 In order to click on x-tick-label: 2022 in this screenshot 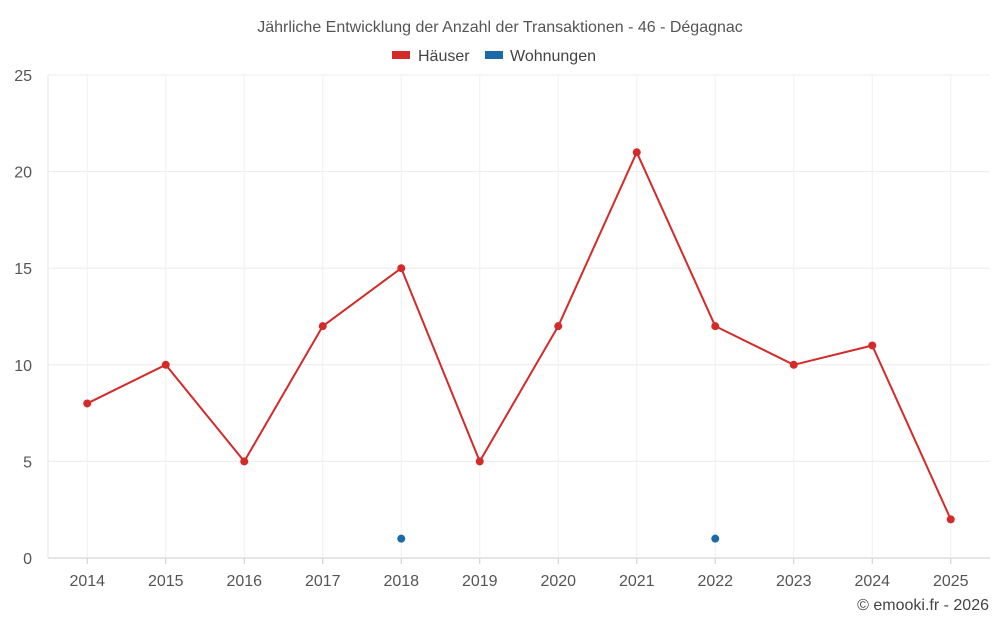, I will do `click(715, 581)`.